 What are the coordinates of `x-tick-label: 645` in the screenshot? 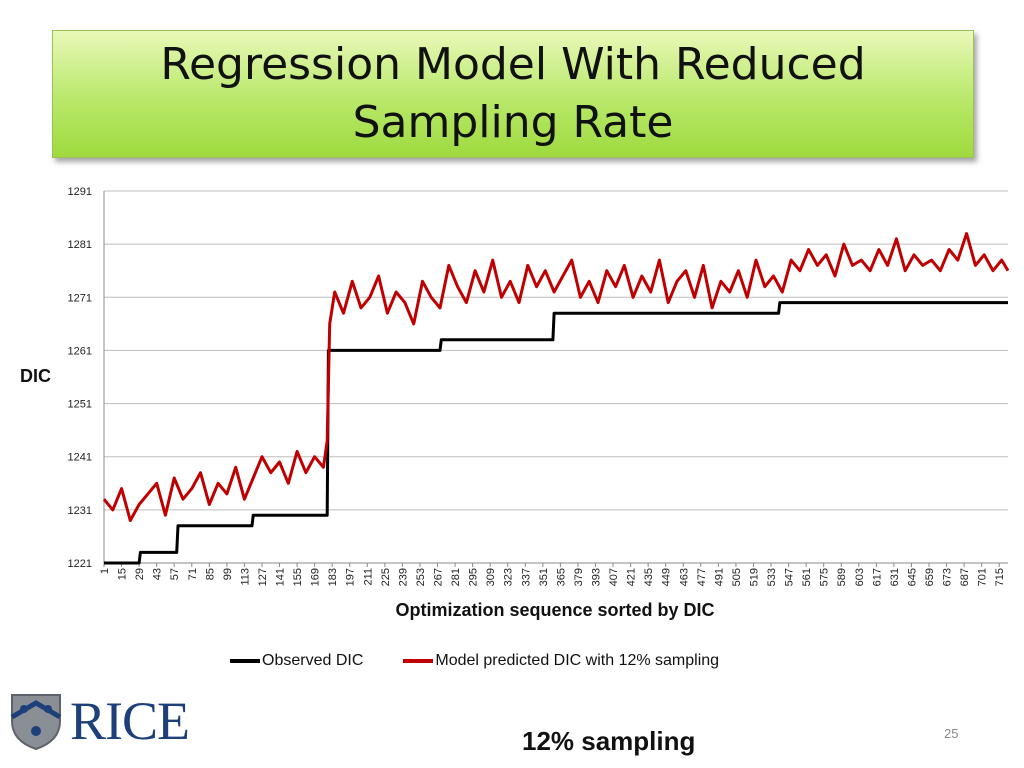 It's located at (912, 577).